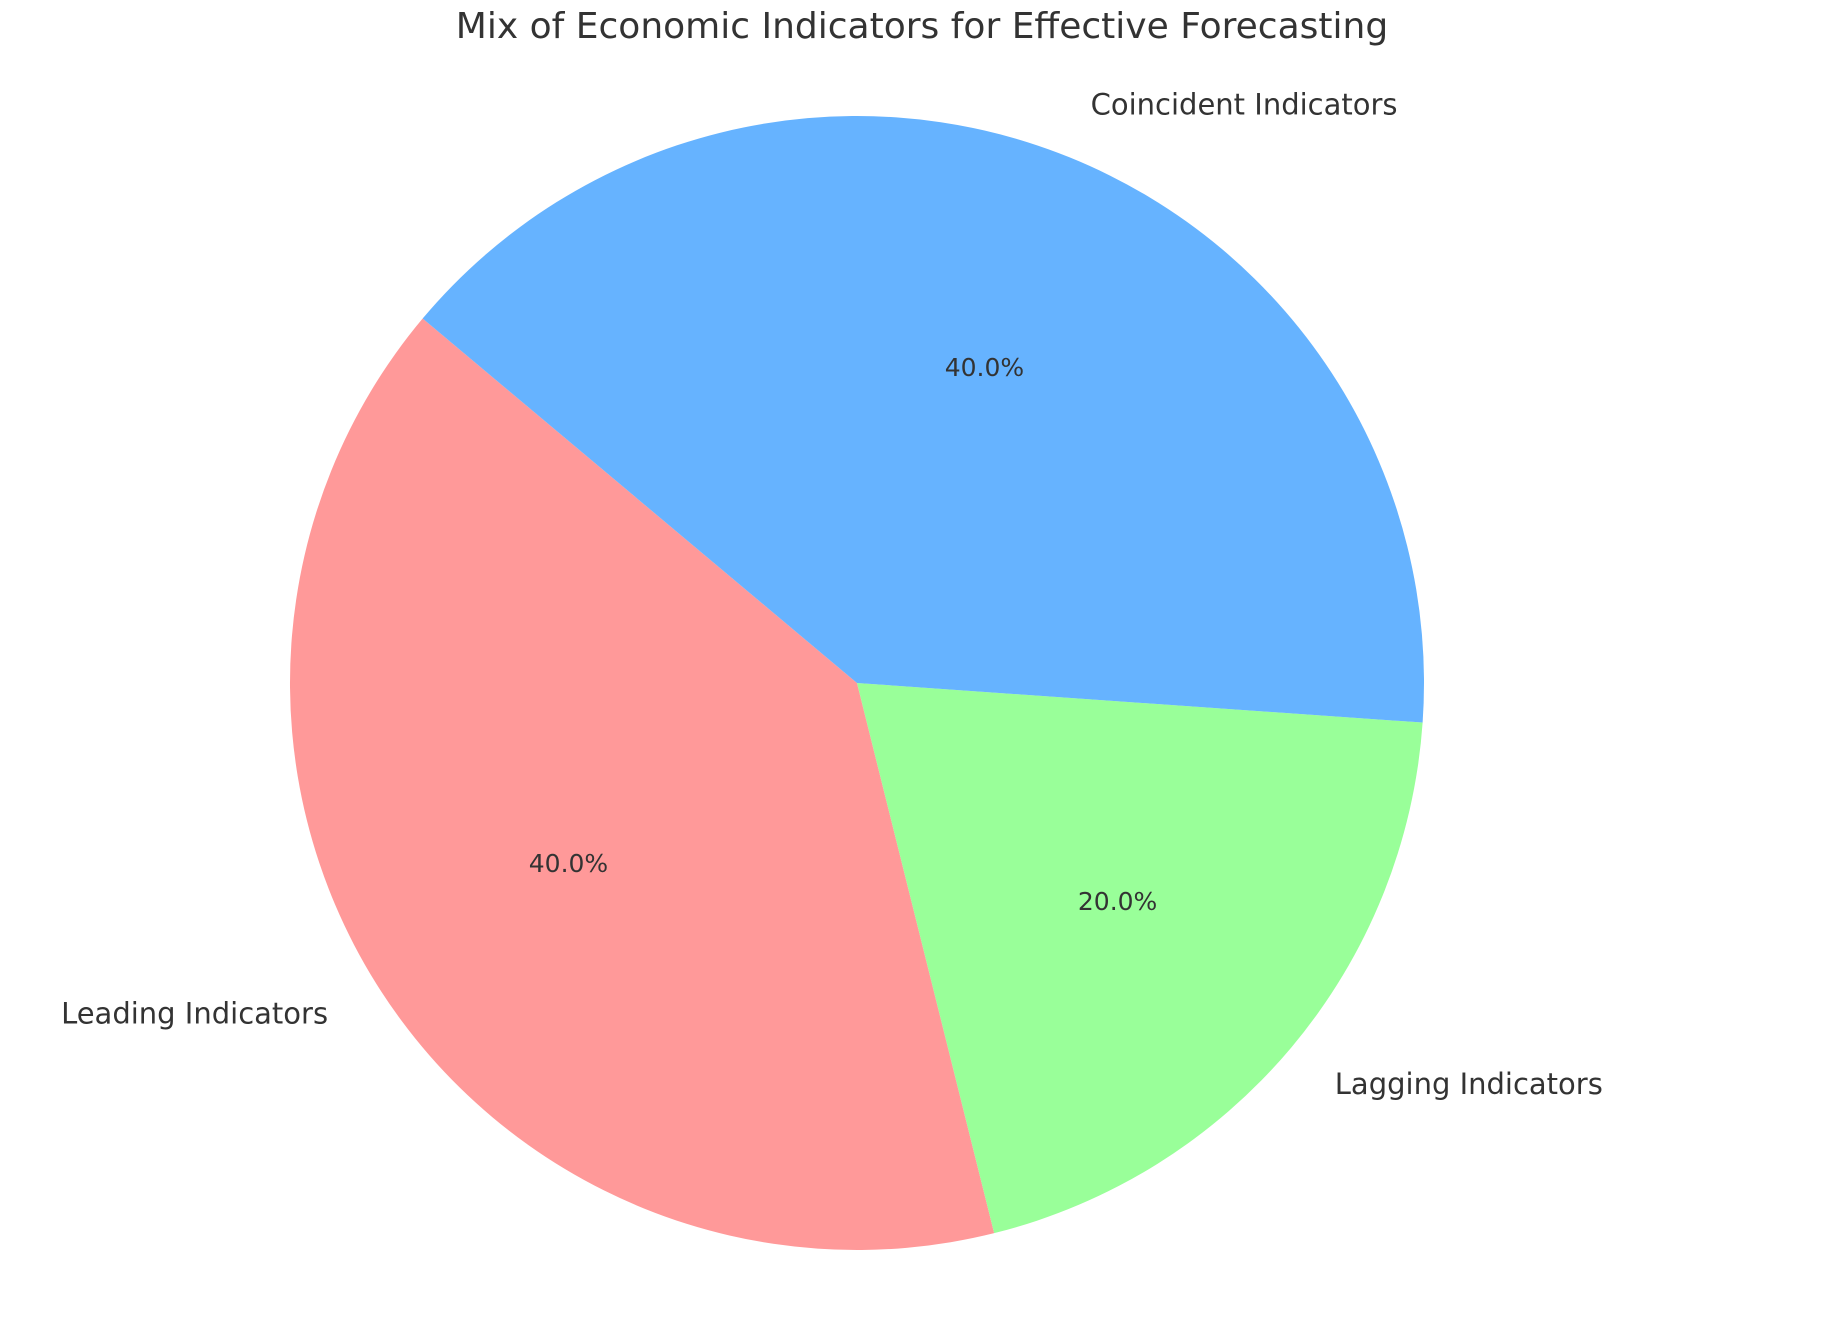  Describe the element at coordinates (194, 1014) in the screenshot. I see `pie-category-label: Leading Indicators` at that location.